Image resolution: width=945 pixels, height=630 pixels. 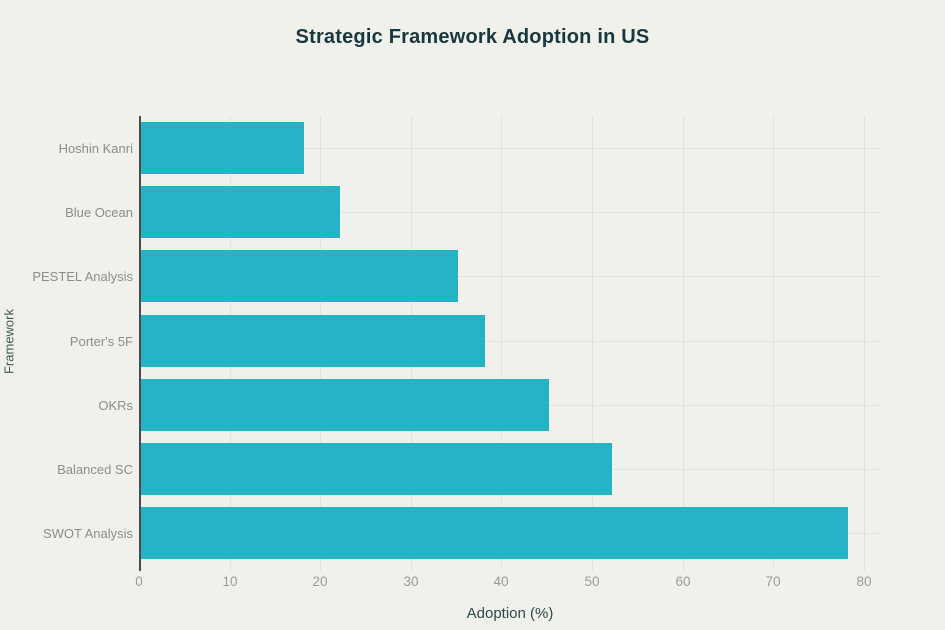 I want to click on x-tick-label: 30, so click(x=411, y=581).